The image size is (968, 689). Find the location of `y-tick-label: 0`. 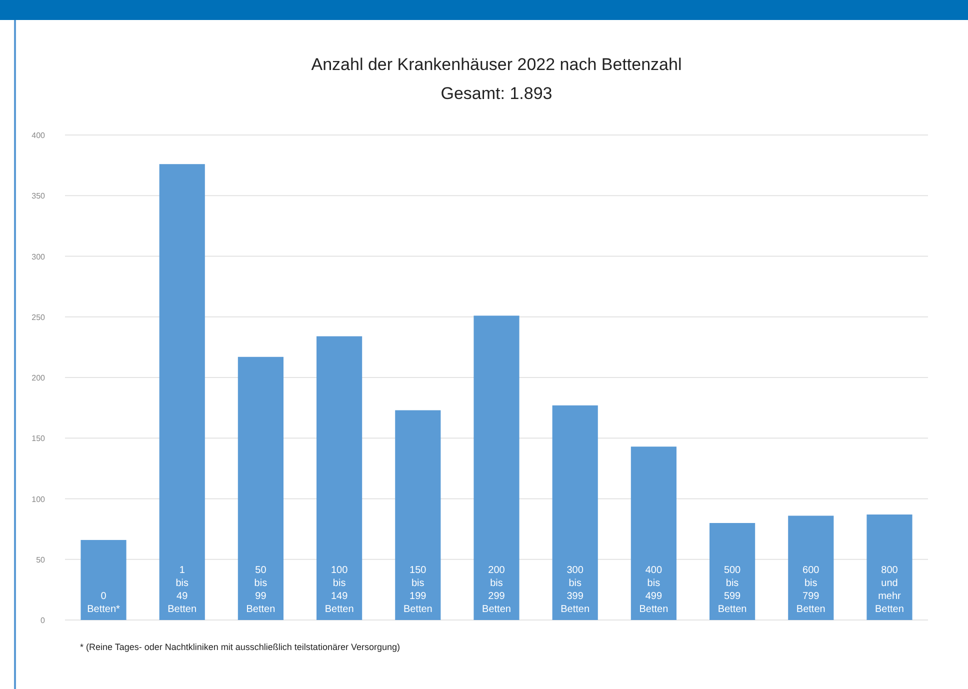

y-tick-label: 0 is located at coordinates (43, 620).